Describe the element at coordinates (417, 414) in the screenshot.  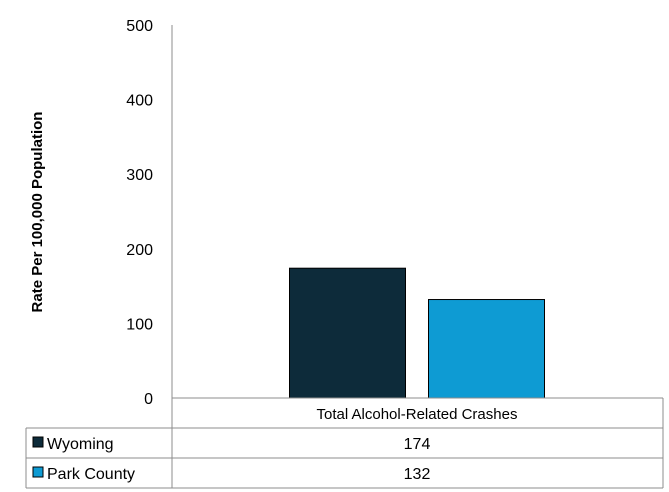
I see `category-label: Total Alcohol-Related Crashes` at that location.